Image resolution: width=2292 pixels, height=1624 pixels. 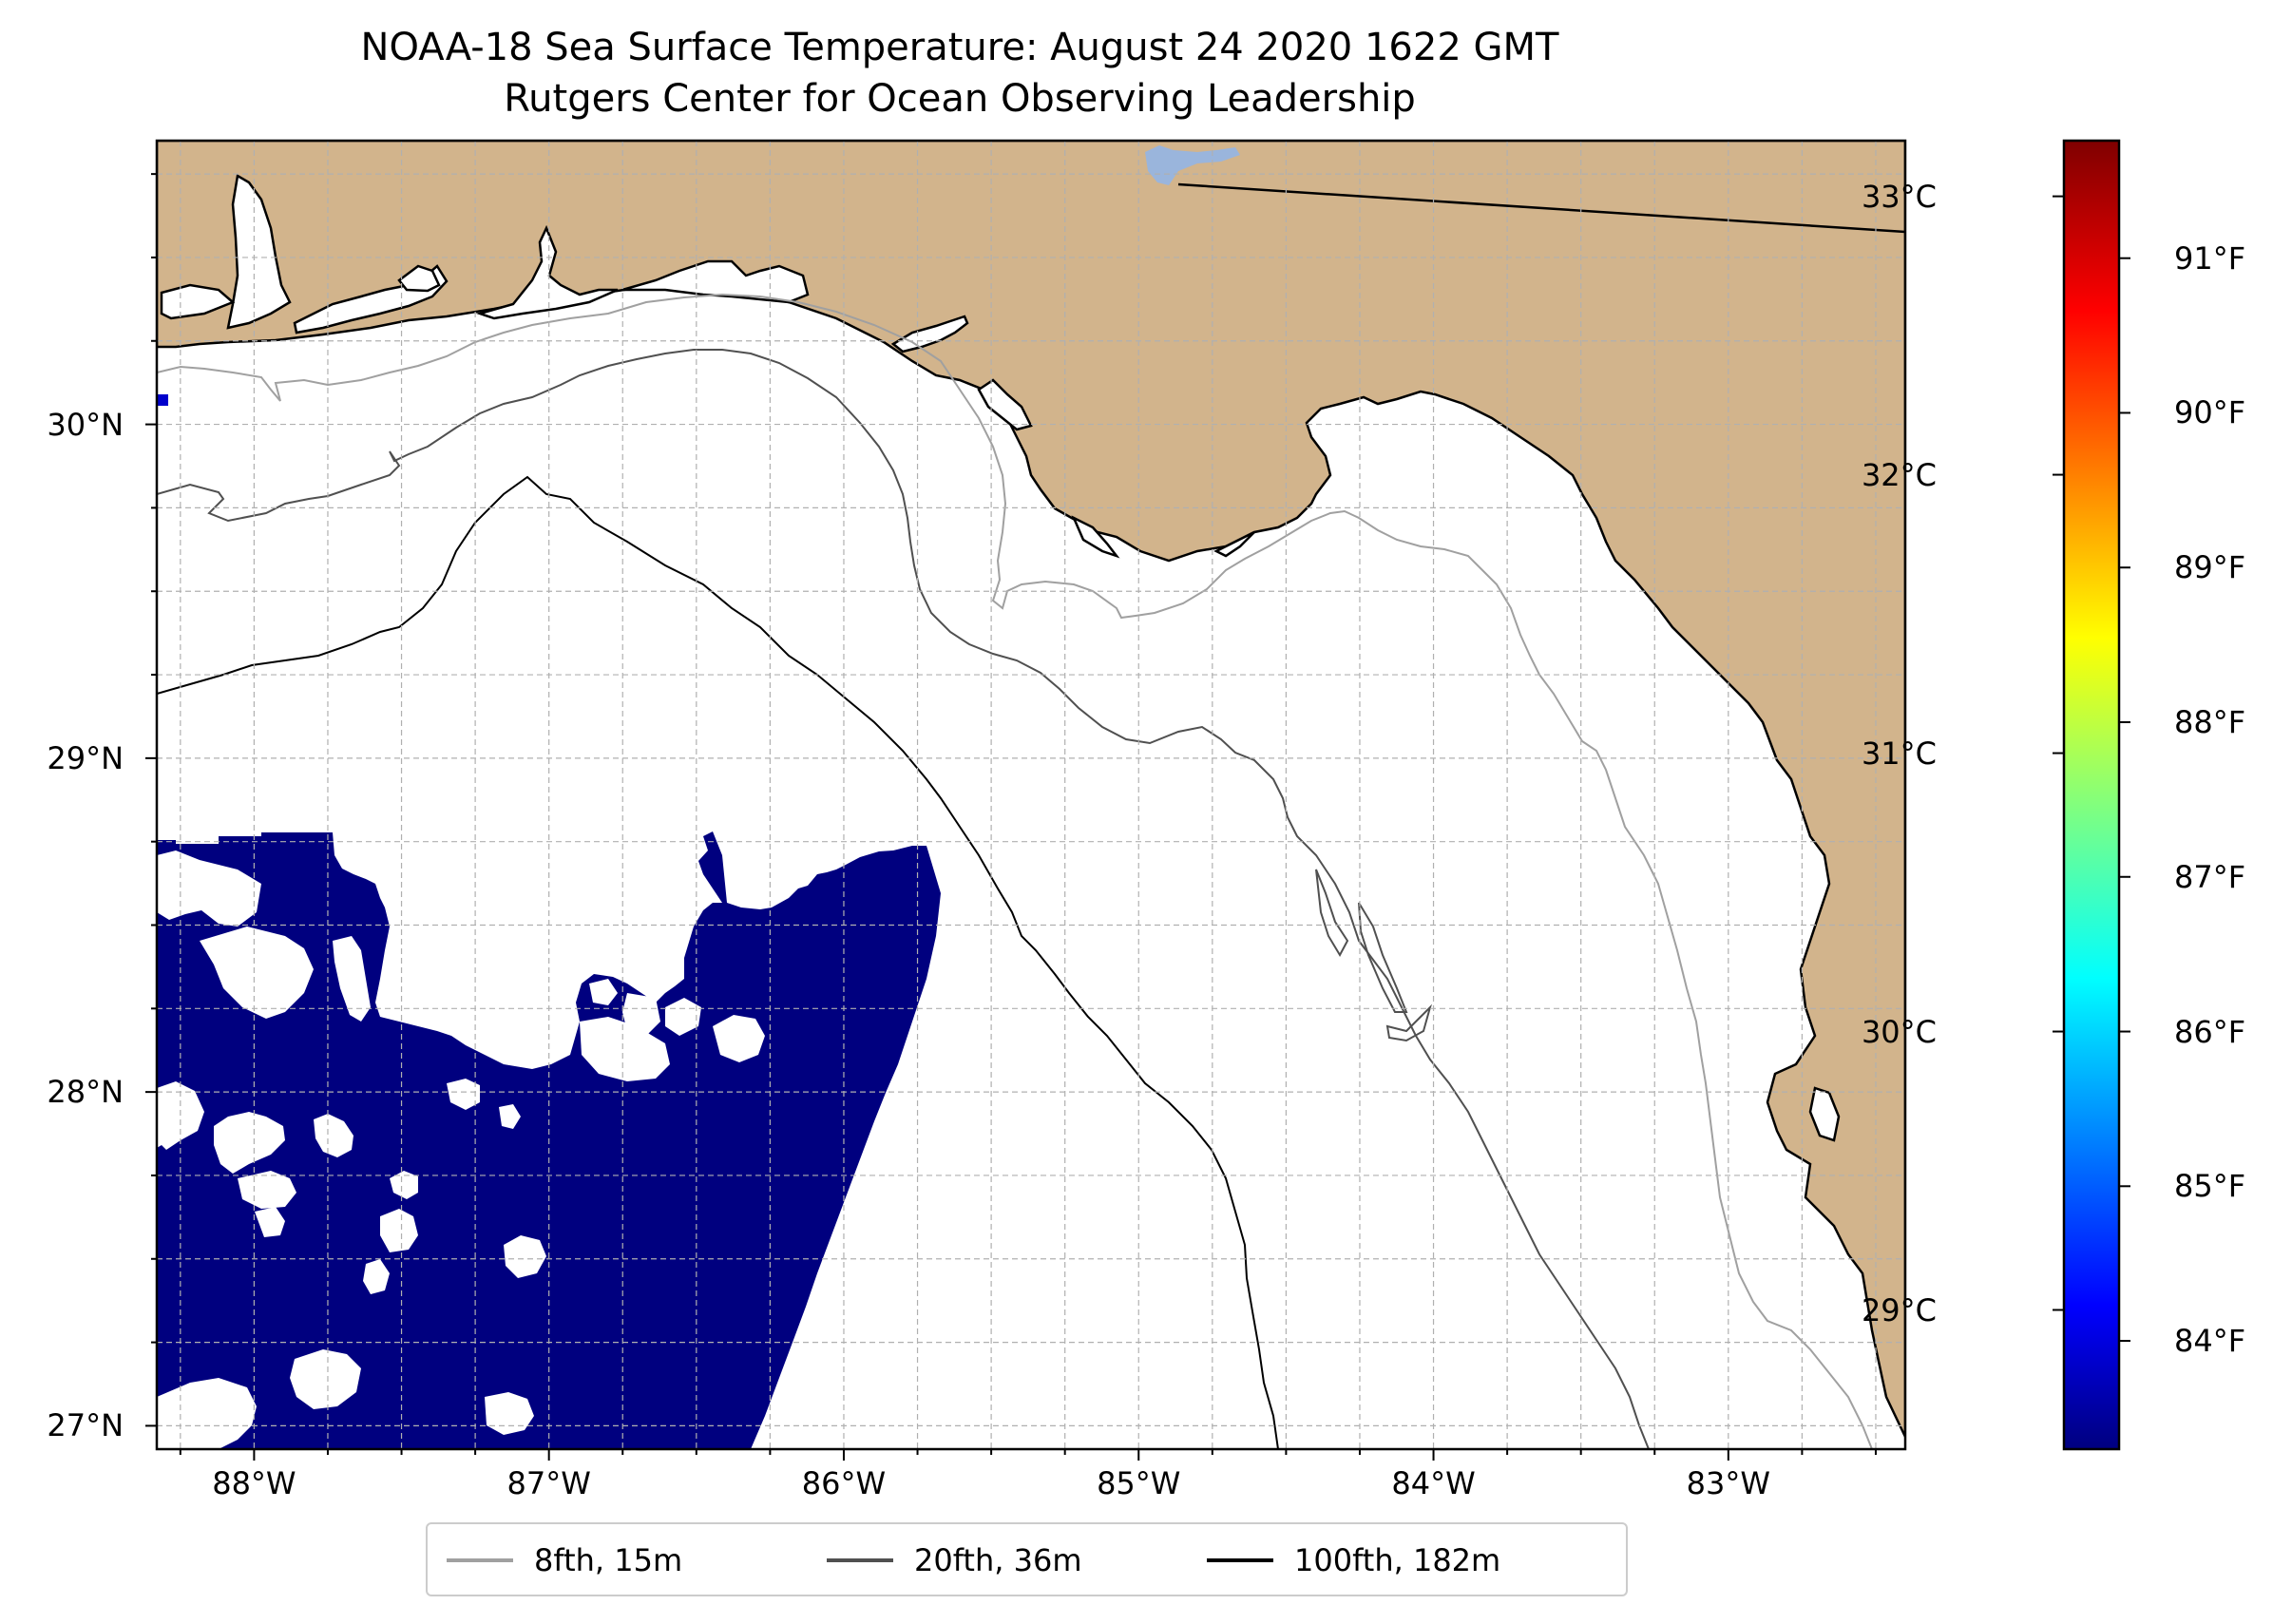 What do you see at coordinates (162, 400) in the screenshot?
I see `sst-pixel-marker` at bounding box center [162, 400].